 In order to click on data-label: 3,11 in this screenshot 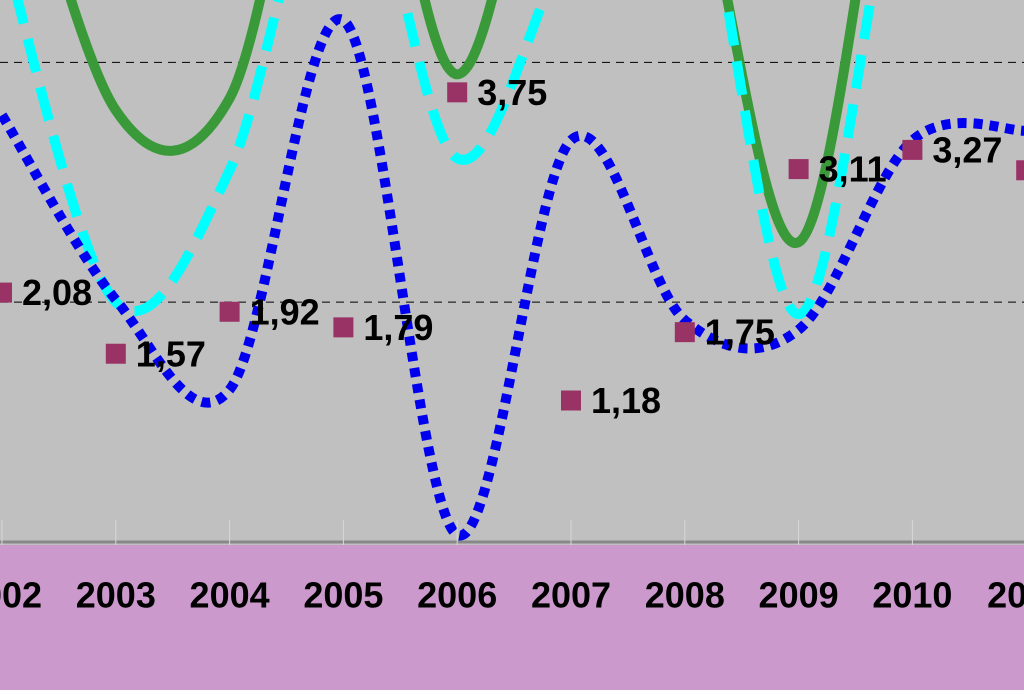, I will do `click(853, 169)`.